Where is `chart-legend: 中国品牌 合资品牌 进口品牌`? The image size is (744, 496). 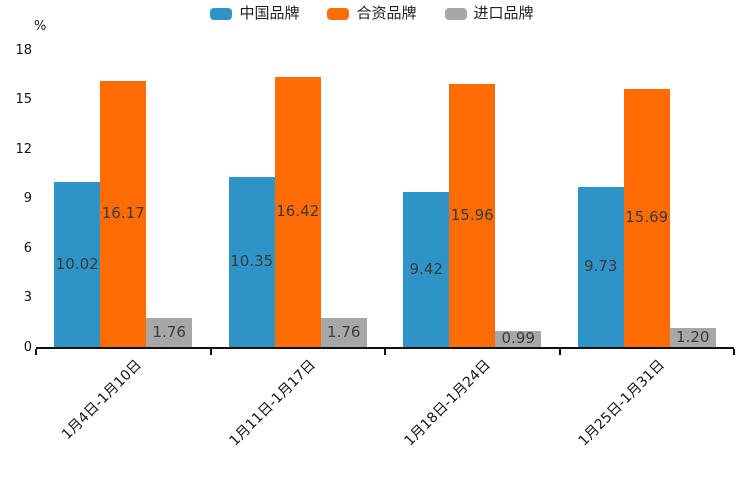
chart-legend: 中国品牌 合资品牌 进口品牌 is located at coordinates (372, 13).